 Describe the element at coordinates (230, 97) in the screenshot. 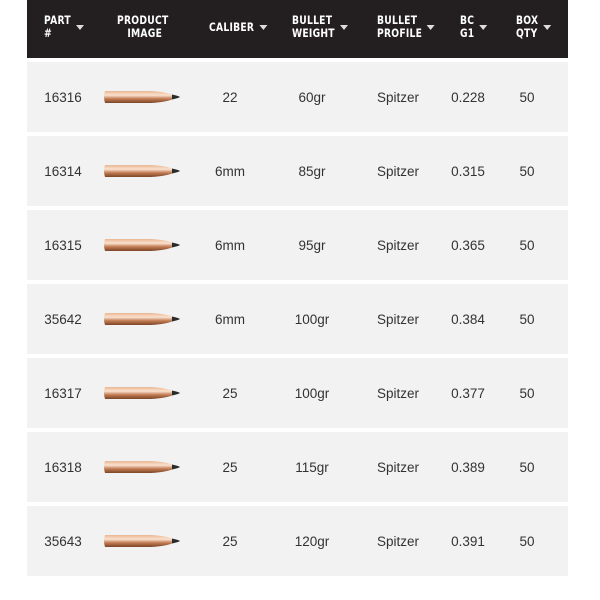

I see `caliber: 22` at that location.